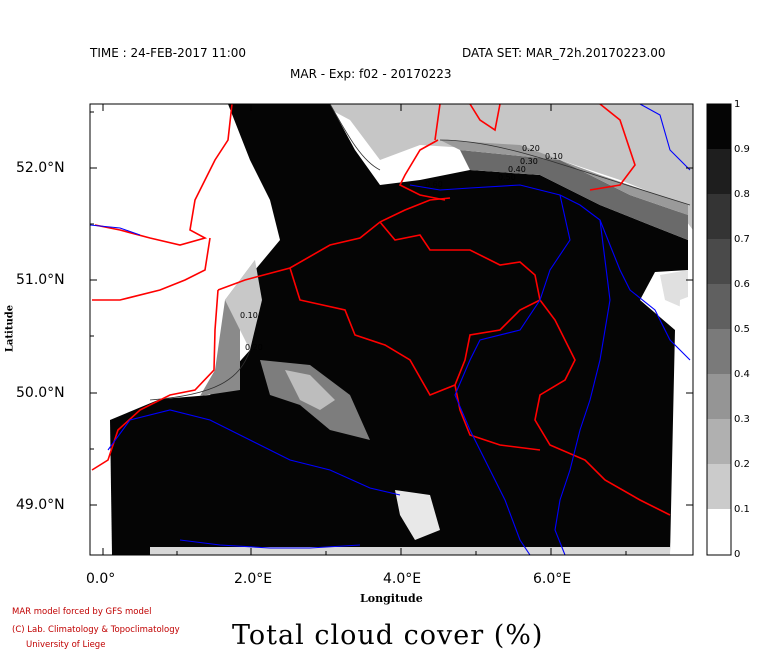  What do you see at coordinates (742, 149) in the screenshot?
I see `colorbar-level-label: 0.9` at bounding box center [742, 149].